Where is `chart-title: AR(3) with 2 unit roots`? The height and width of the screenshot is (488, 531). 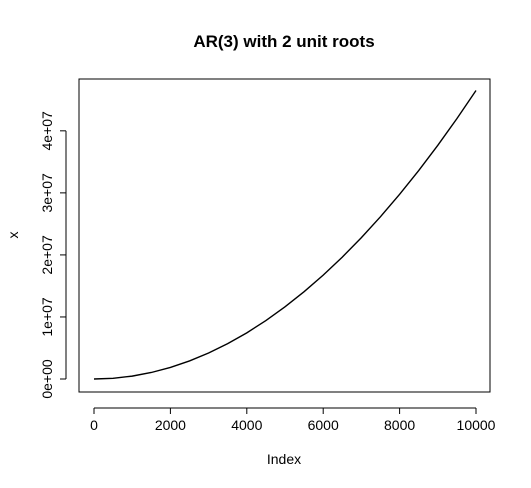 chart-title: AR(3) with 2 unit roots is located at coordinates (283, 41).